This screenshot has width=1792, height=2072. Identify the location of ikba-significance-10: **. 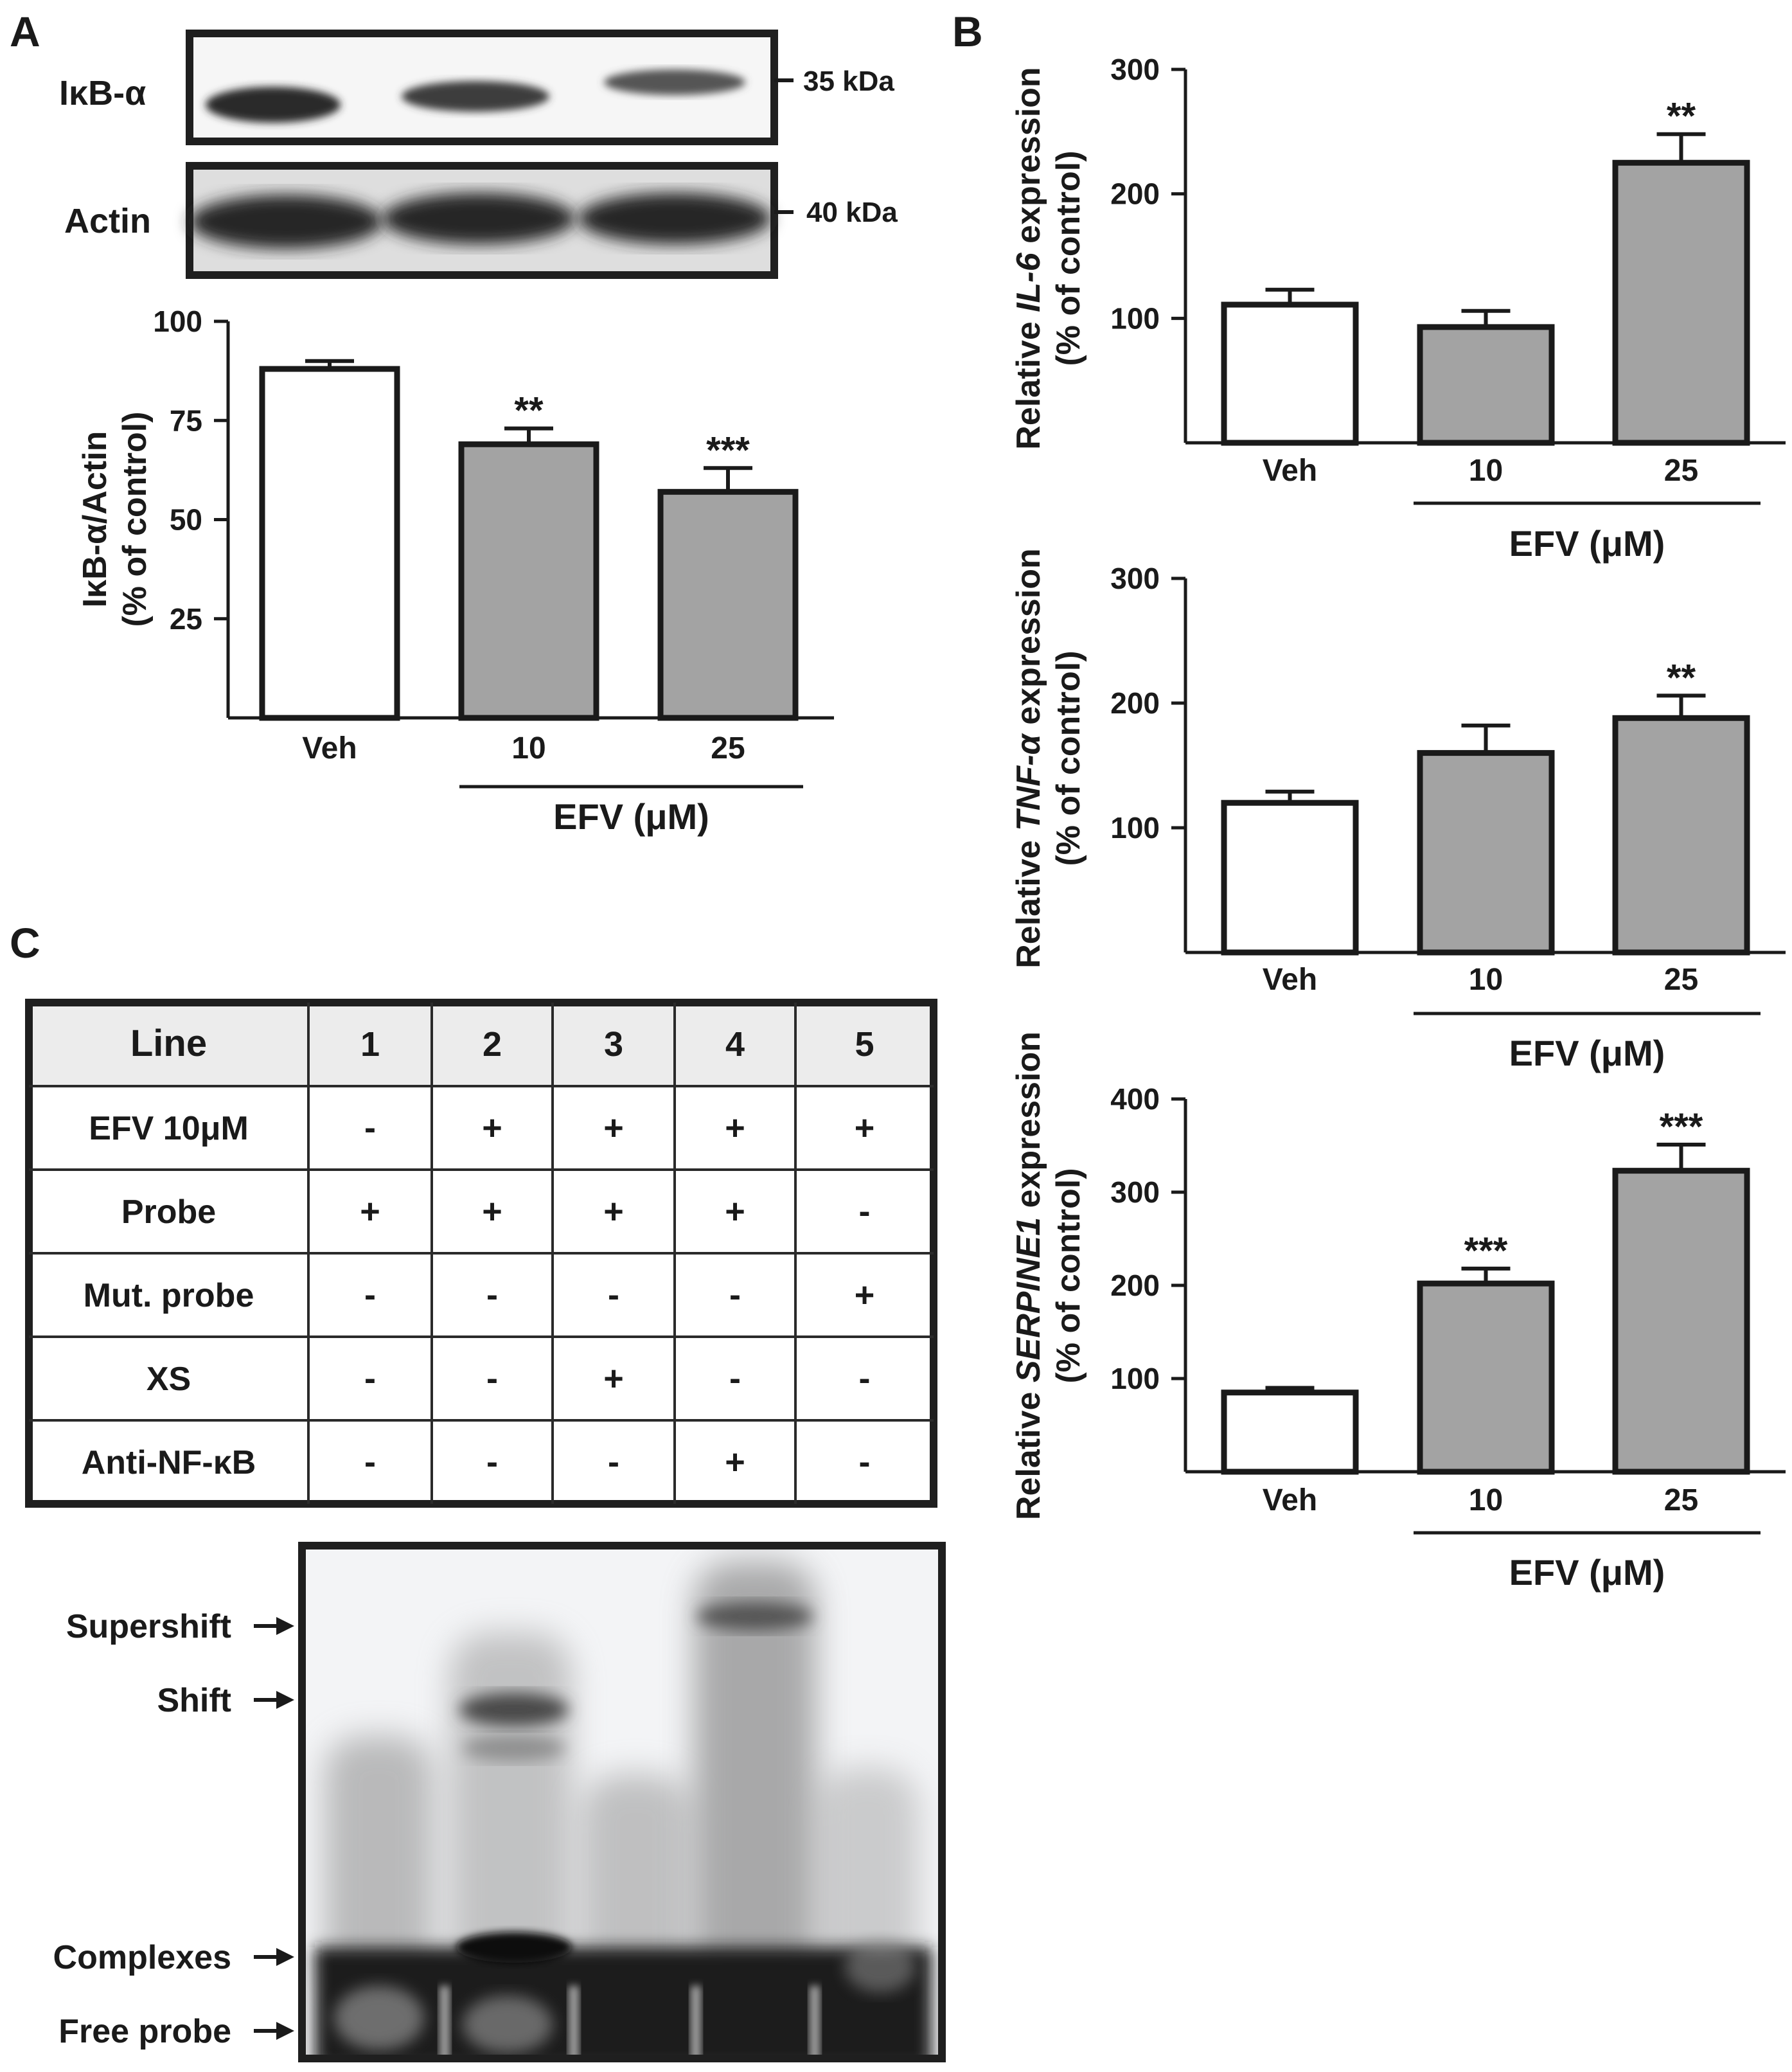
(529, 411).